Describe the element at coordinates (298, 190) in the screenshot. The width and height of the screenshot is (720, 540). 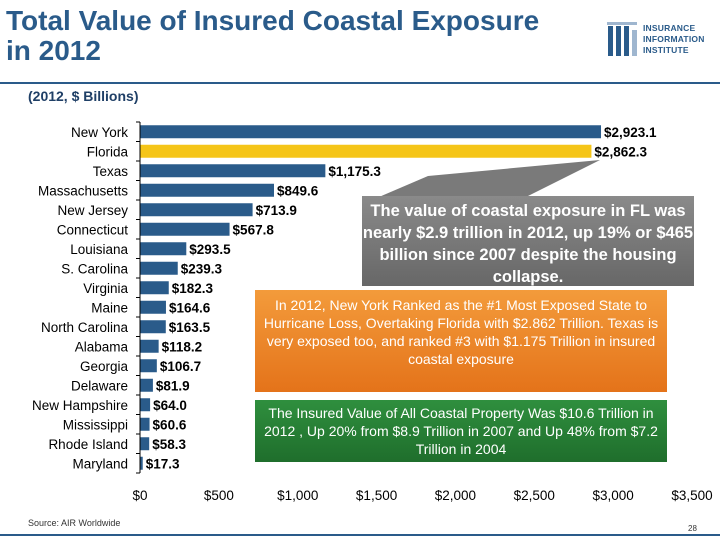
I see `value-label: $849.6` at that location.